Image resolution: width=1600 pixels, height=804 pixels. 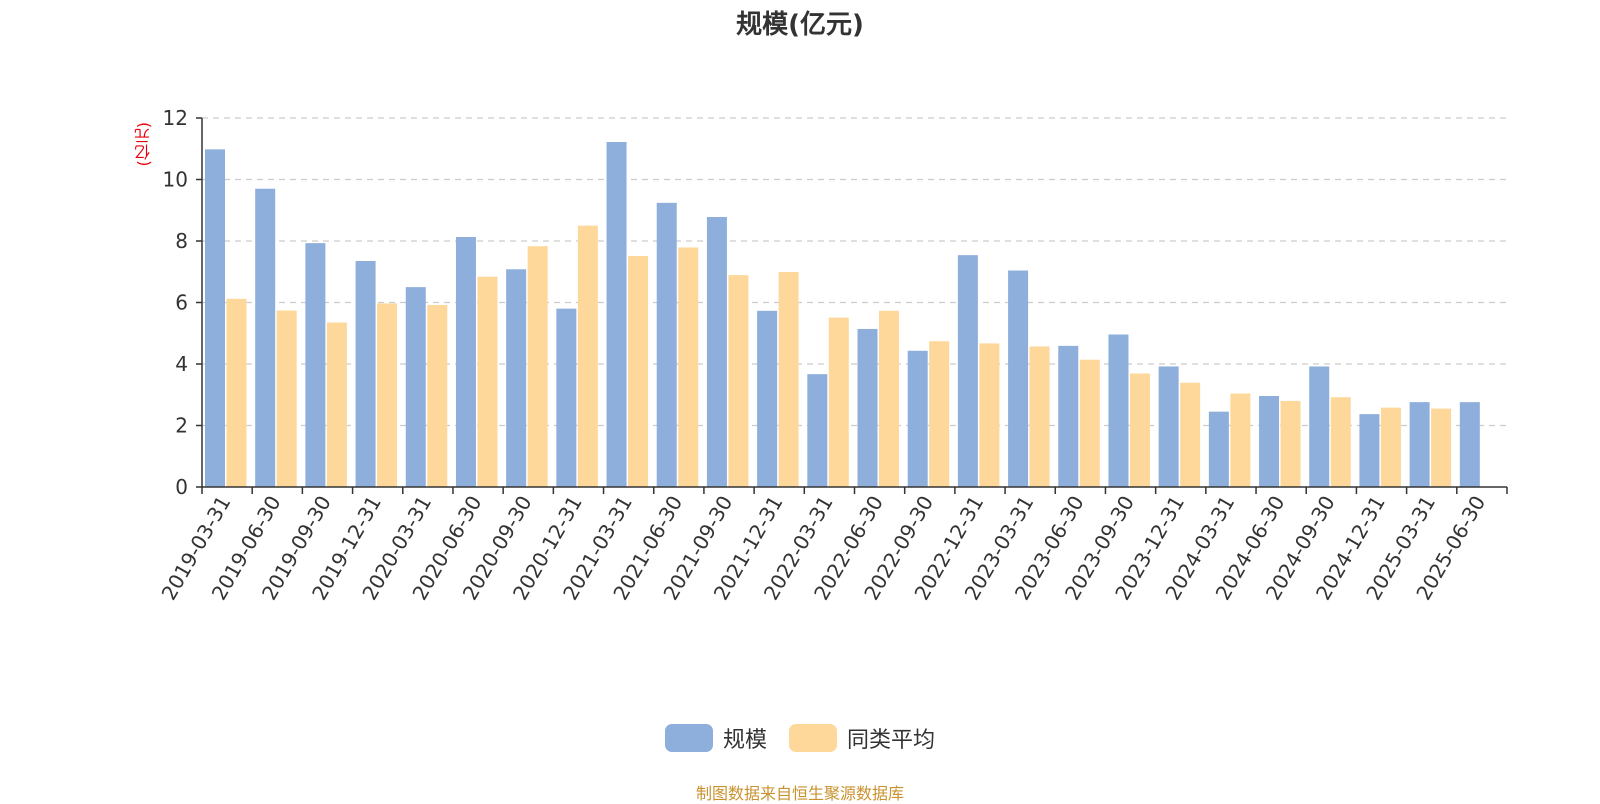 I want to click on legend-swatch-category-average, so click(x=813, y=738).